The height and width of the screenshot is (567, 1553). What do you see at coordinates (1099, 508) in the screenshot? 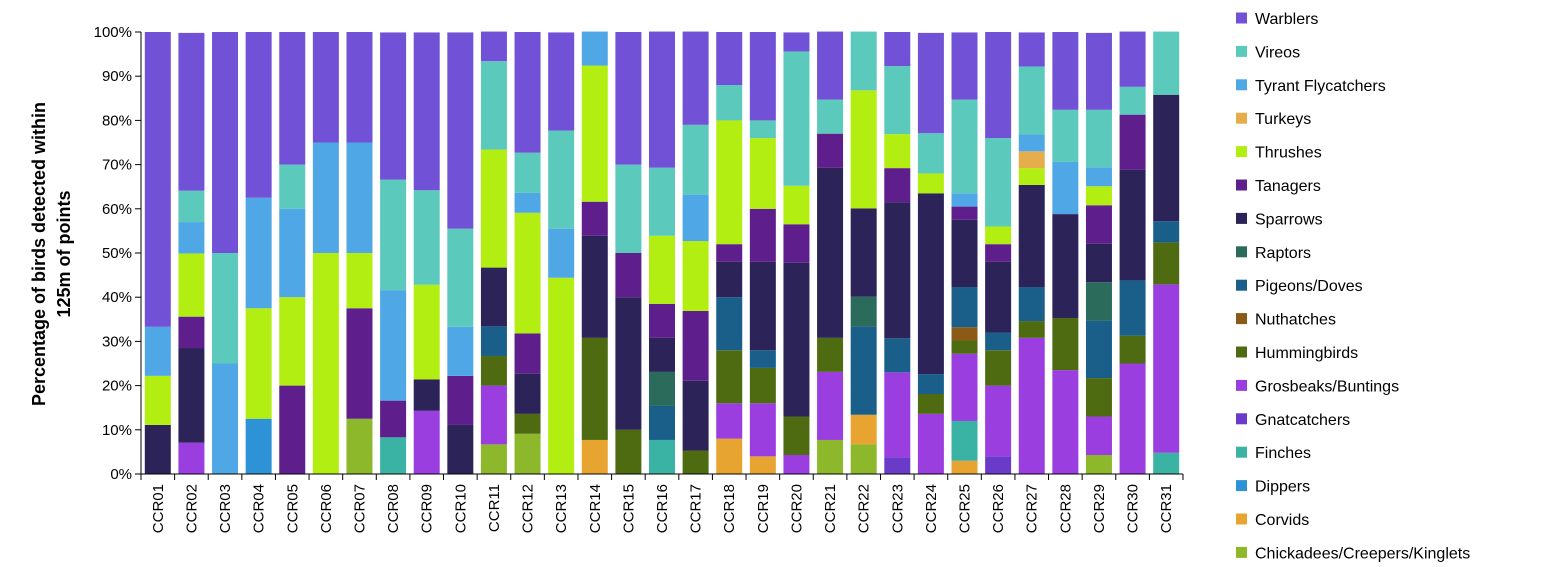
I see `x-tick-label: CCR29` at bounding box center [1099, 508].